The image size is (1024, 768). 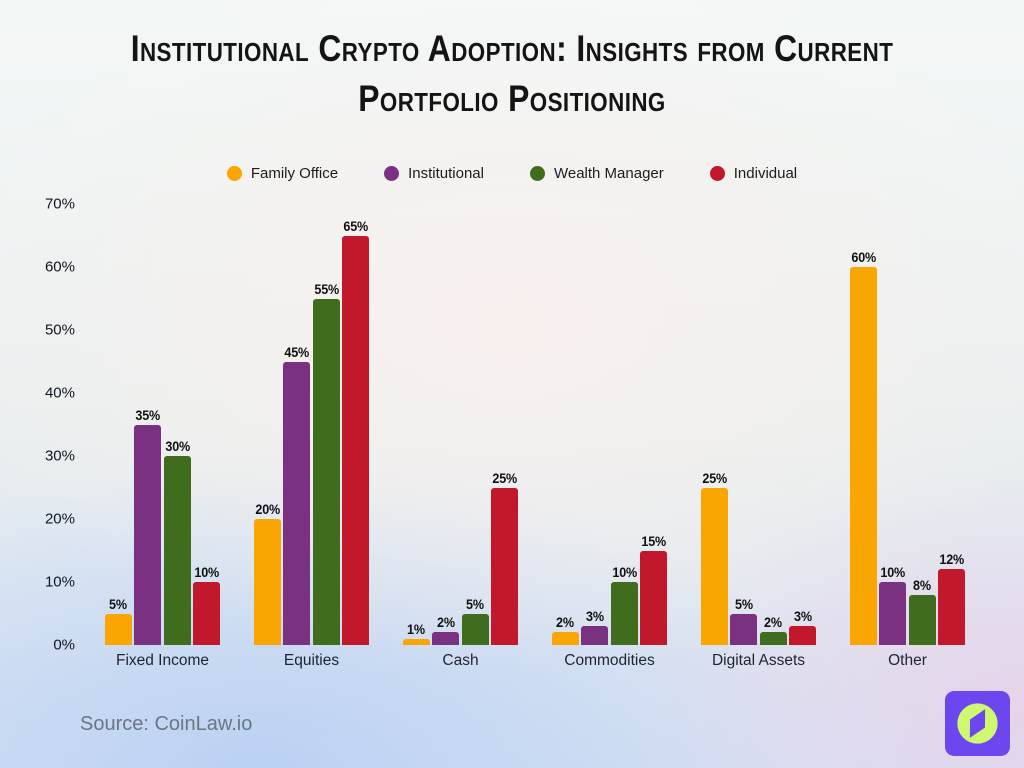 What do you see at coordinates (863, 257) in the screenshot?
I see `bar-value-label: 60%` at bounding box center [863, 257].